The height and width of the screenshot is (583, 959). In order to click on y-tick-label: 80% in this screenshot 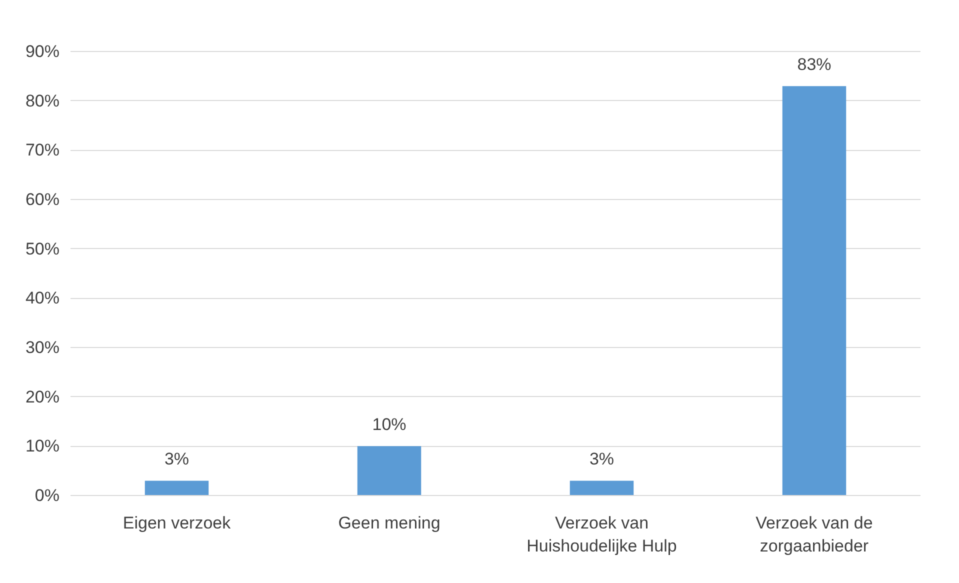, I will do `click(42, 100)`.